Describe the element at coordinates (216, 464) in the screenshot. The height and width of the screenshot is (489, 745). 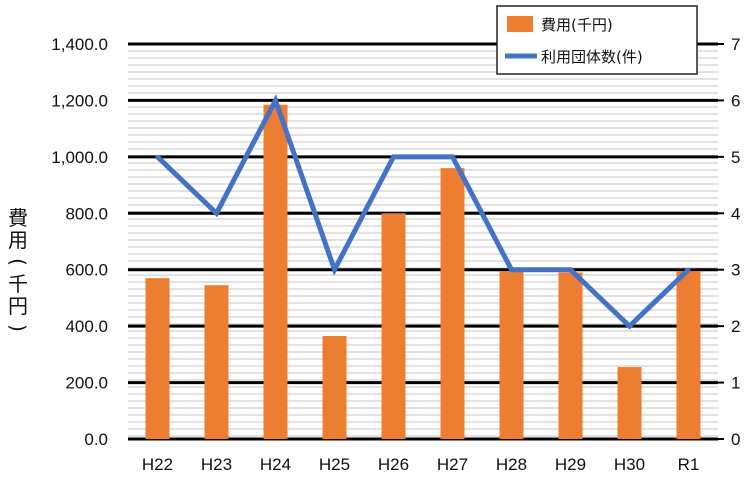
I see `x-tick-label: H23` at that location.